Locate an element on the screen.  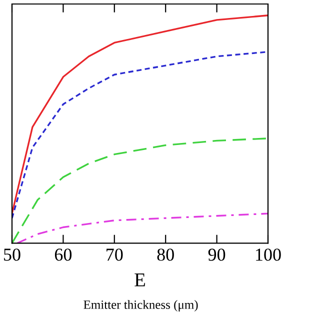
text: Emitter thickness (μm) is located at coordinates (141, 306).